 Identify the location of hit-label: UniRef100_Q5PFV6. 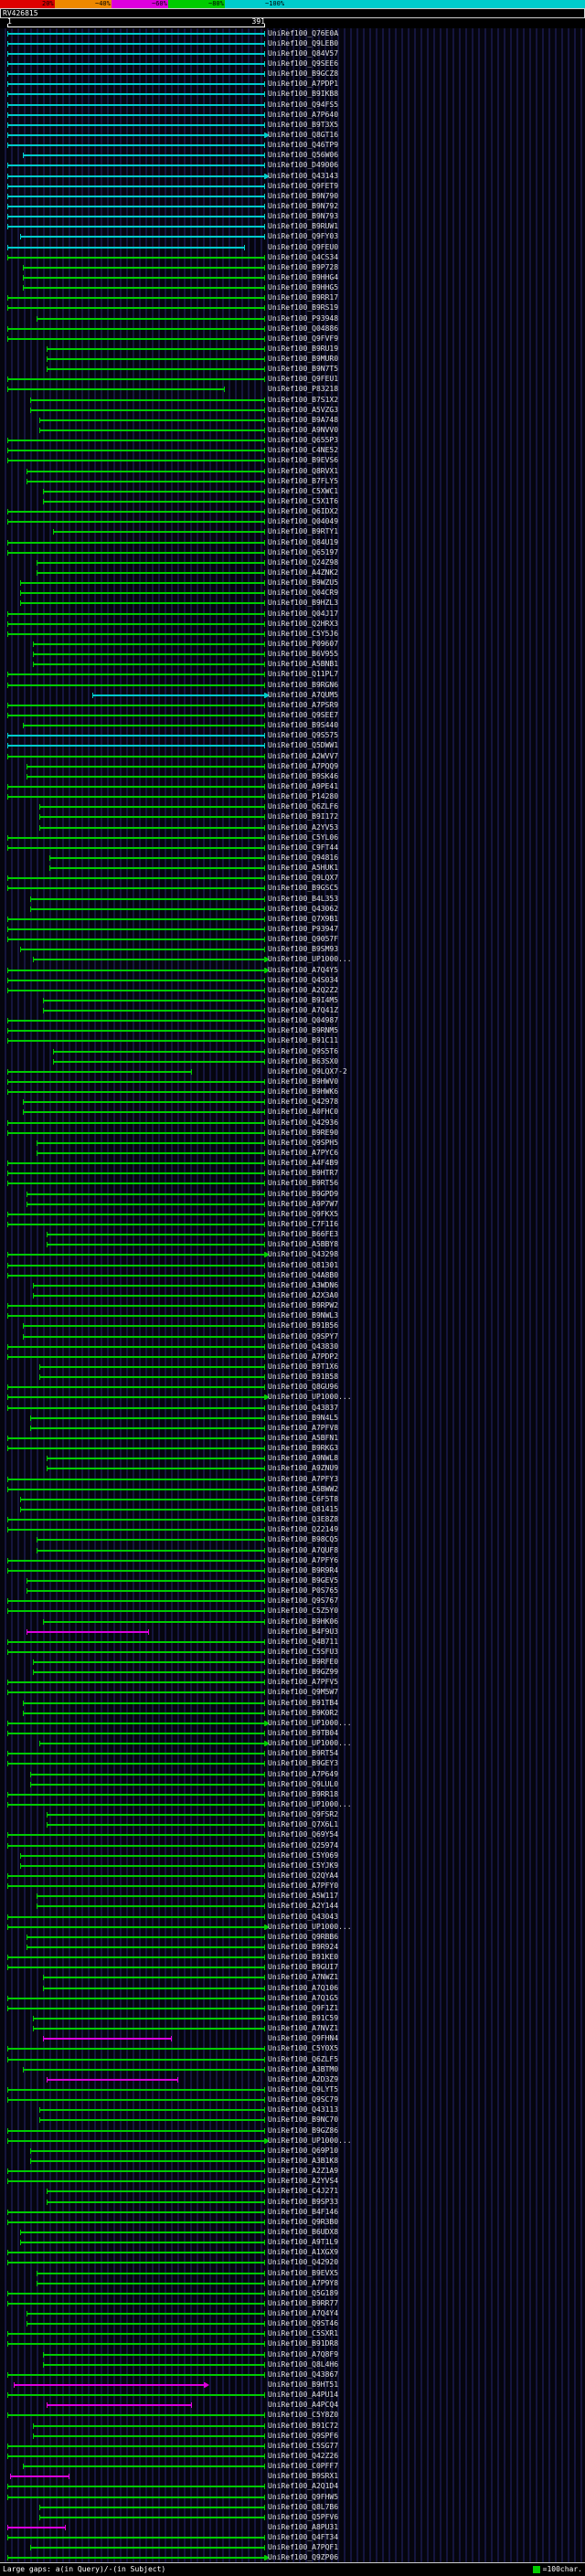
(303, 2516).